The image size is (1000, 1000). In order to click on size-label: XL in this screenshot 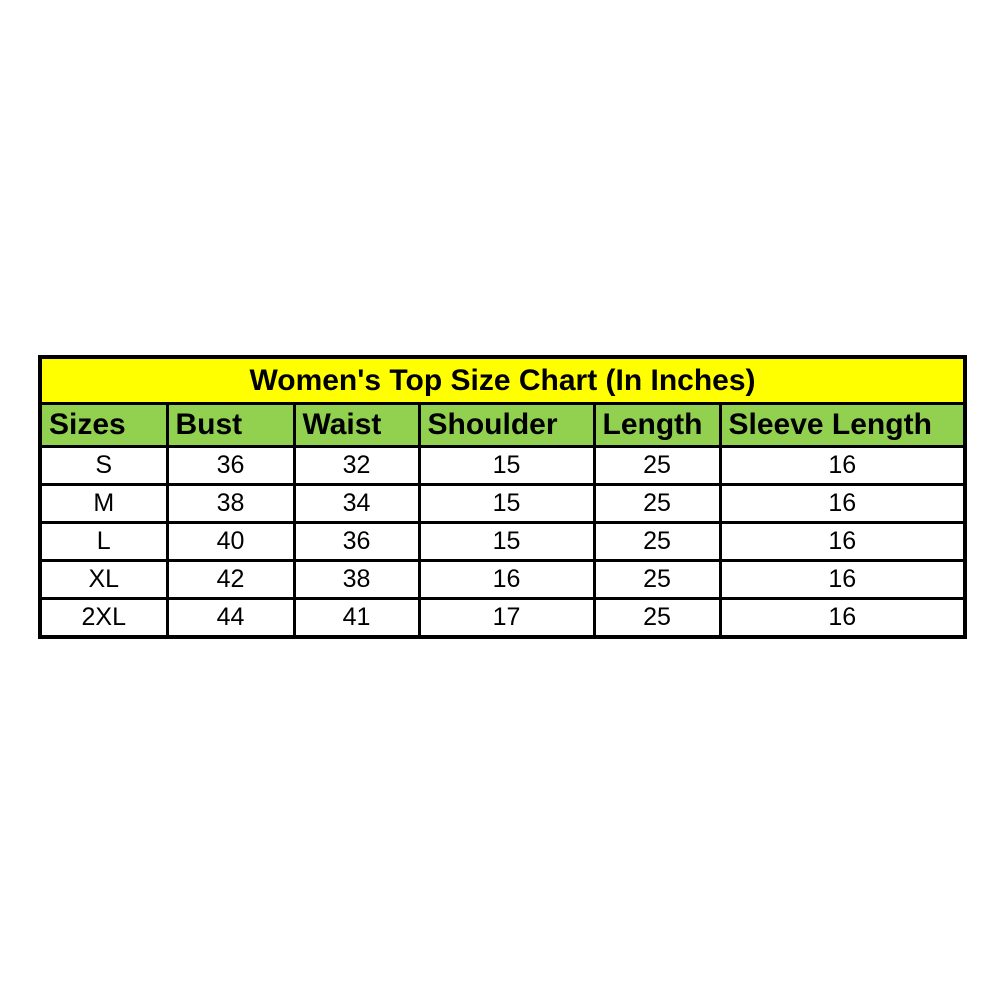, I will do `click(103, 579)`.